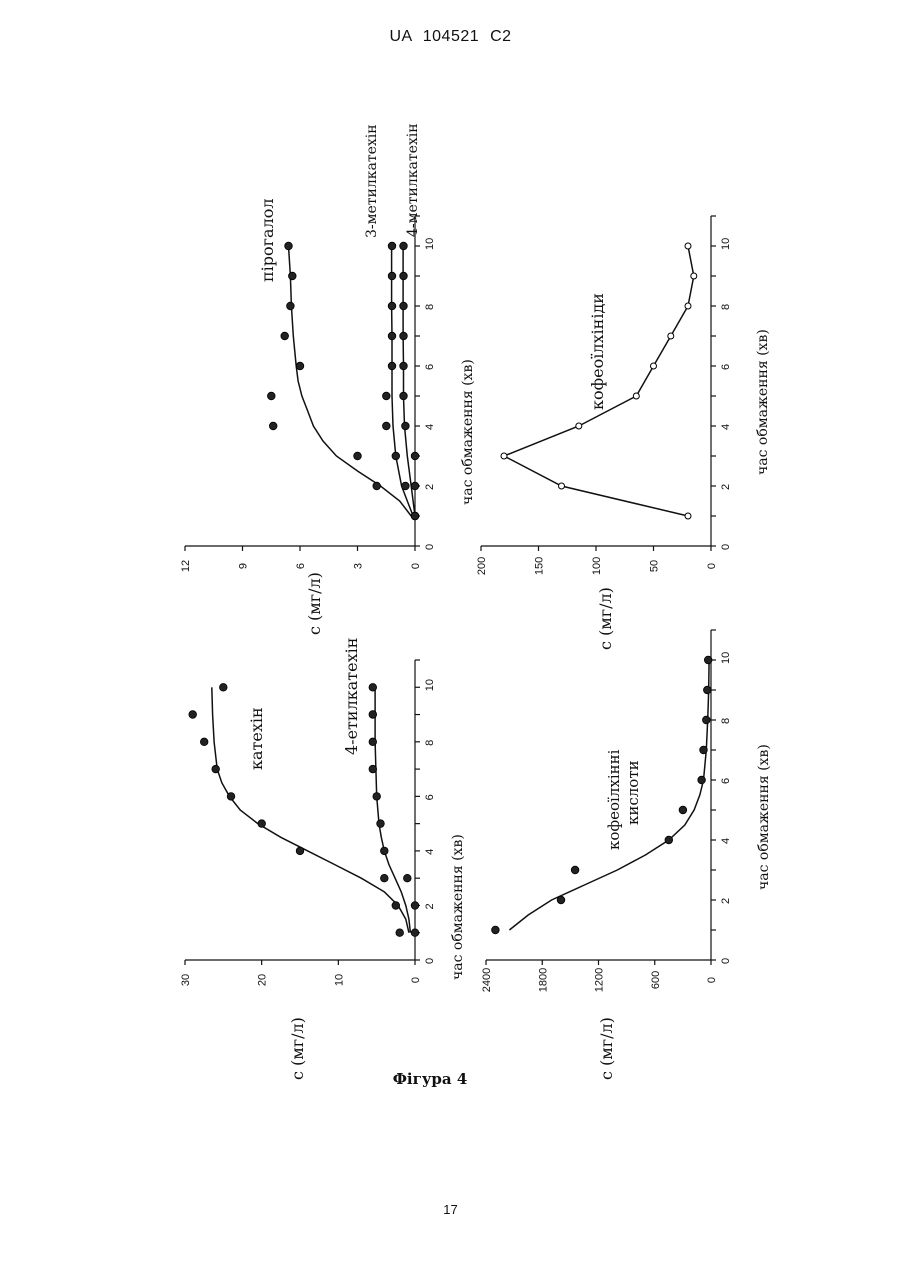  Describe the element at coordinates (726, 658) in the screenshot. I see `x-tick-label-caffeoylquinic-acids: 10` at that location.